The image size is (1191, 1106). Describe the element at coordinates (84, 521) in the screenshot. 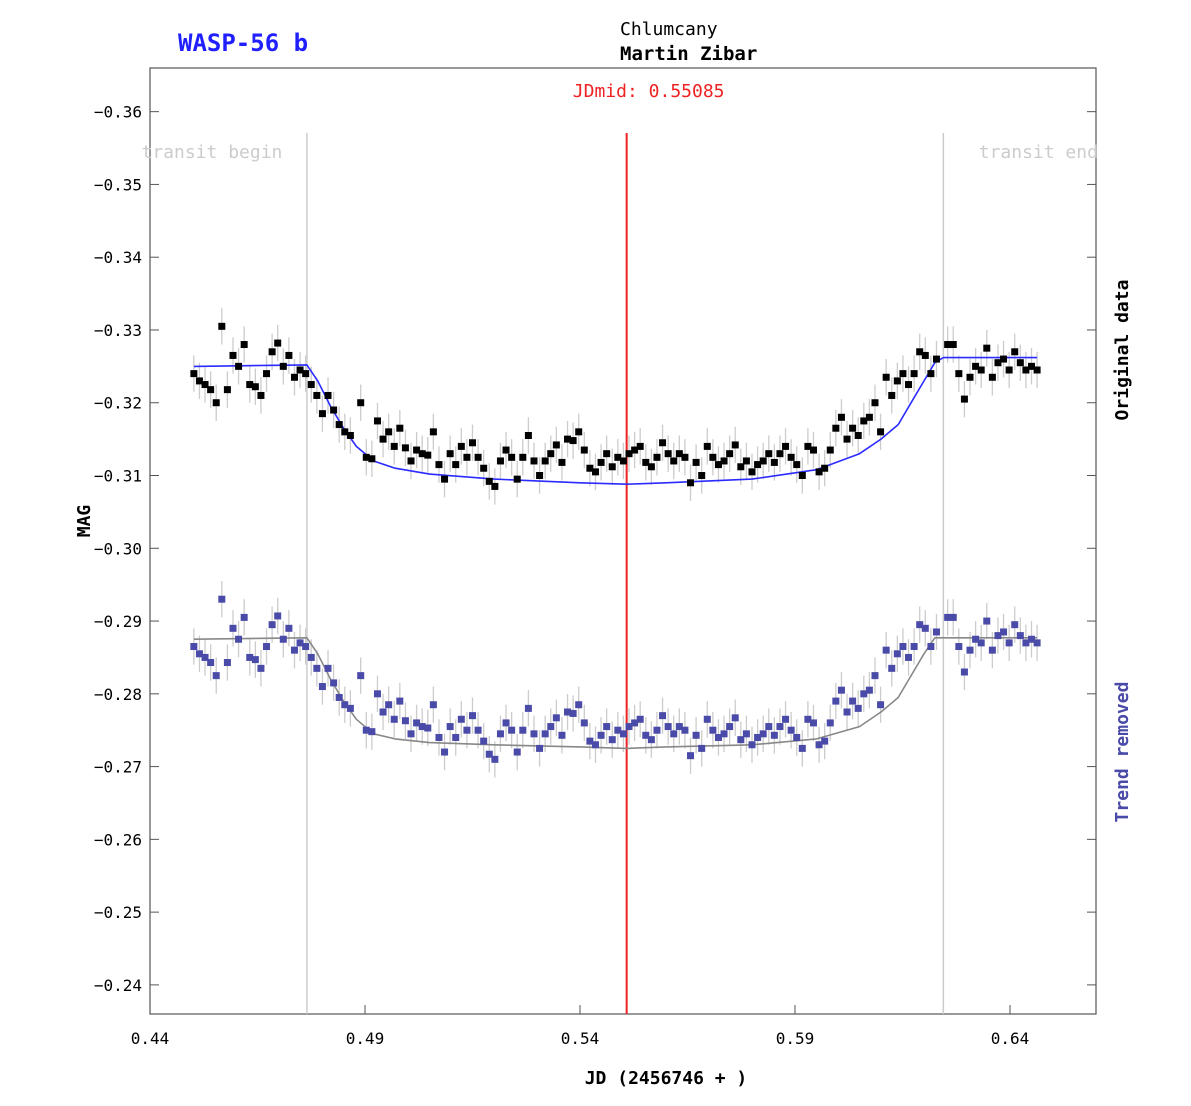

I see `y-axis-label: MAG` at that location.